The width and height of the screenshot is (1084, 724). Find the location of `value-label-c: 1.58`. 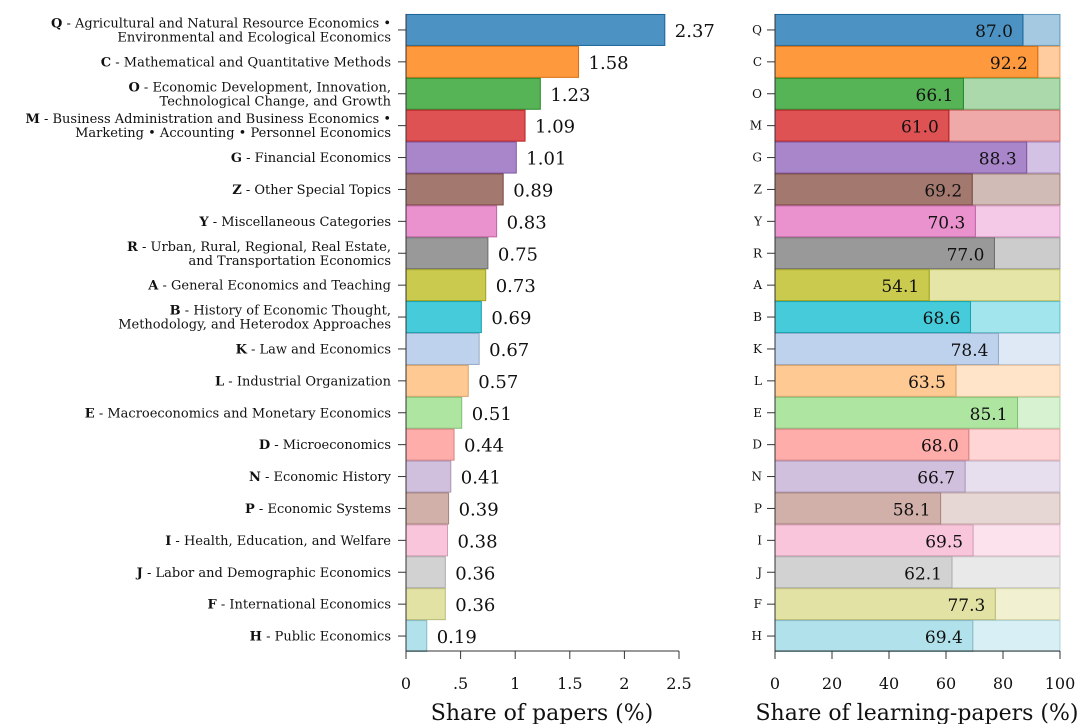

value-label-c: 1.58 is located at coordinates (609, 63).